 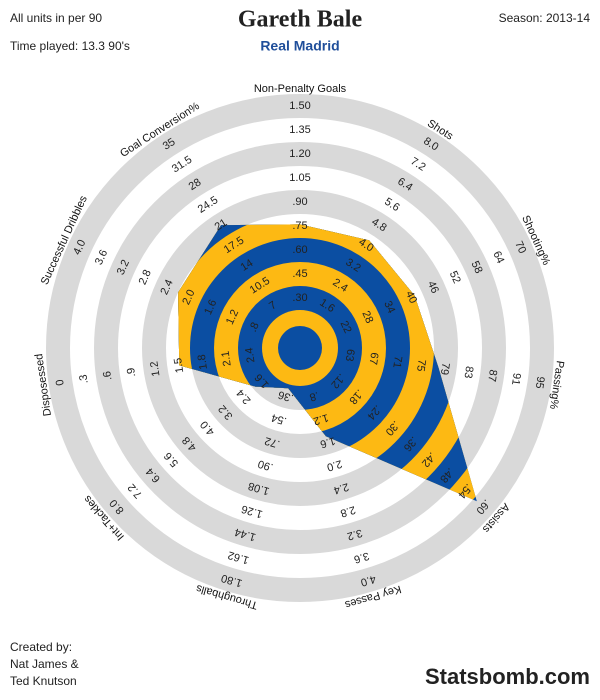 I want to click on tick-label: 14, so click(x=247, y=265).